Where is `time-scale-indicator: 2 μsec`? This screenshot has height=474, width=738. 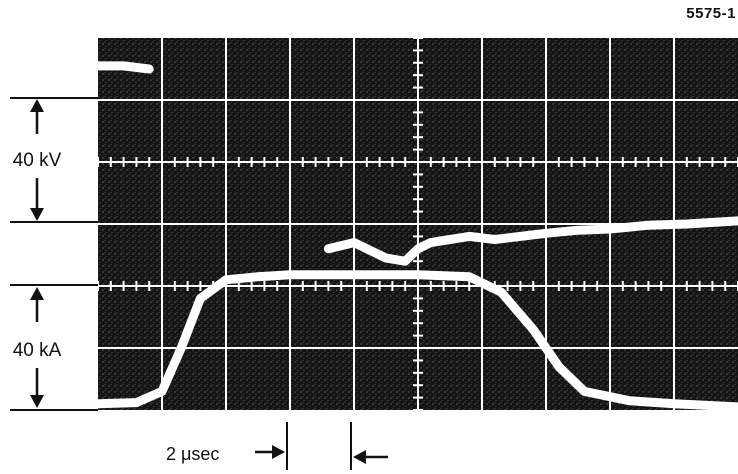 time-scale-indicator: 2 μsec is located at coordinates (277, 446).